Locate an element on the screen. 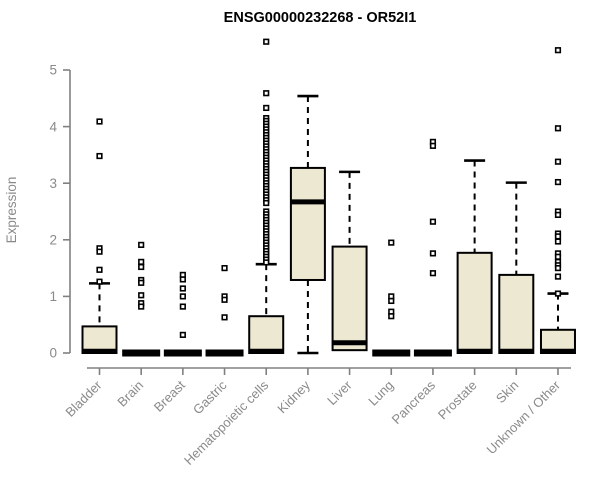  x-tick-label: Kidney is located at coordinates (293, 396).